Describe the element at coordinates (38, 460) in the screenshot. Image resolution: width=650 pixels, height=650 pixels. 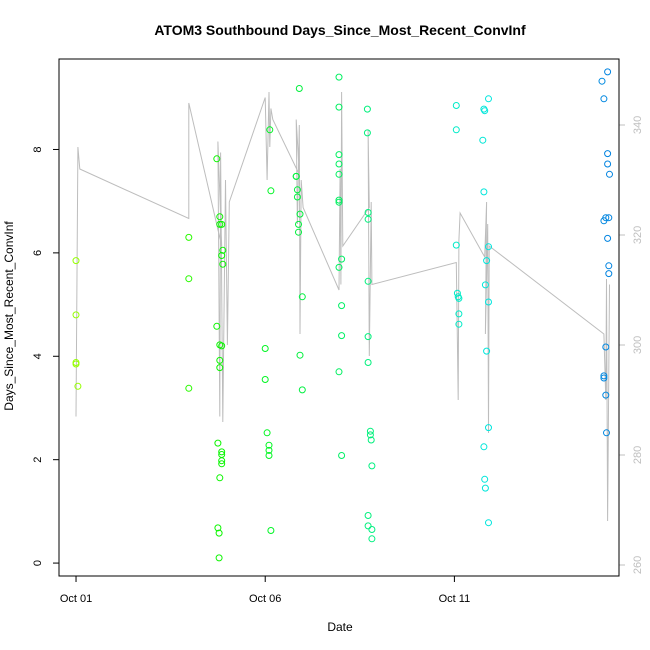
I see `y-tick-label: 2` at that location.